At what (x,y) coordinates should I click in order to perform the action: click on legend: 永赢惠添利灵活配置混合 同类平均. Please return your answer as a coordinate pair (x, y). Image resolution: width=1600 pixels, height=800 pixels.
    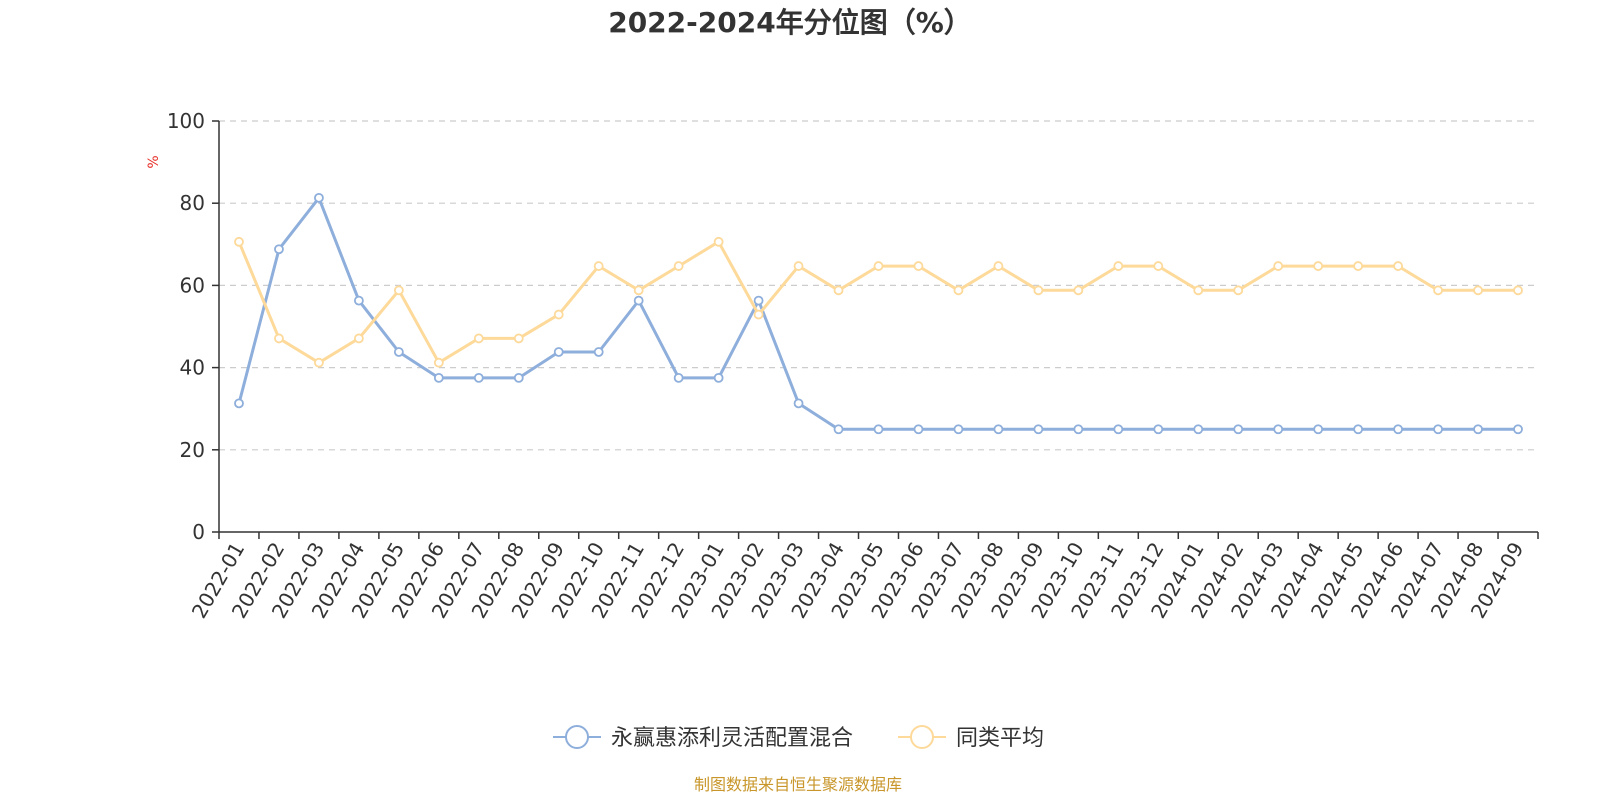
    Looking at the image, I should click on (798, 738).